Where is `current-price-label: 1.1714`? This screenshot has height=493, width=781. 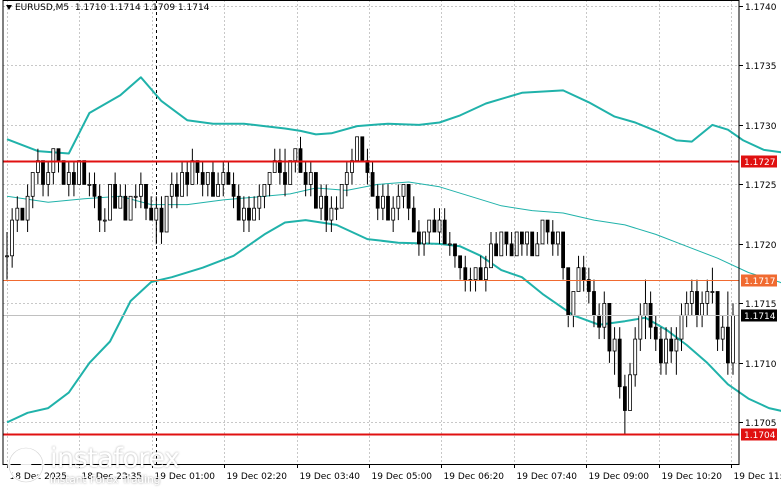 current-price-label: 1.1714 is located at coordinates (760, 317).